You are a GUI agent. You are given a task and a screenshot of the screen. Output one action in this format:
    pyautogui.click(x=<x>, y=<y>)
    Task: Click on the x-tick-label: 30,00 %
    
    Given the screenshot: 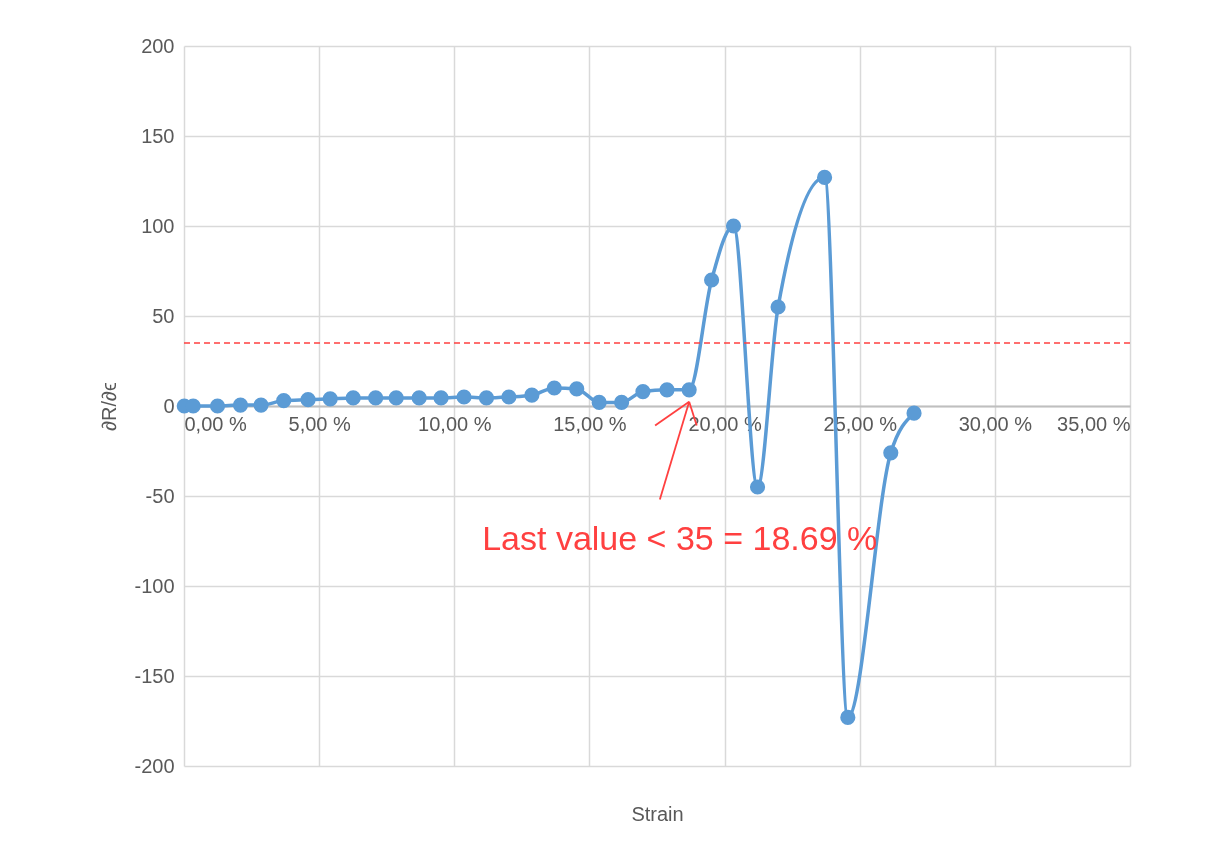 What is the action you would take?
    pyautogui.click(x=995, y=423)
    